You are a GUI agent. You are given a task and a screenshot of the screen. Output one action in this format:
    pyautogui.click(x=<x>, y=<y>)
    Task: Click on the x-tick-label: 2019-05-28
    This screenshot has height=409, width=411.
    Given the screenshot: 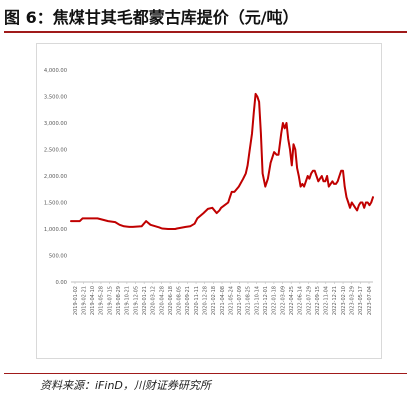 What is the action you would take?
    pyautogui.click(x=102, y=300)
    